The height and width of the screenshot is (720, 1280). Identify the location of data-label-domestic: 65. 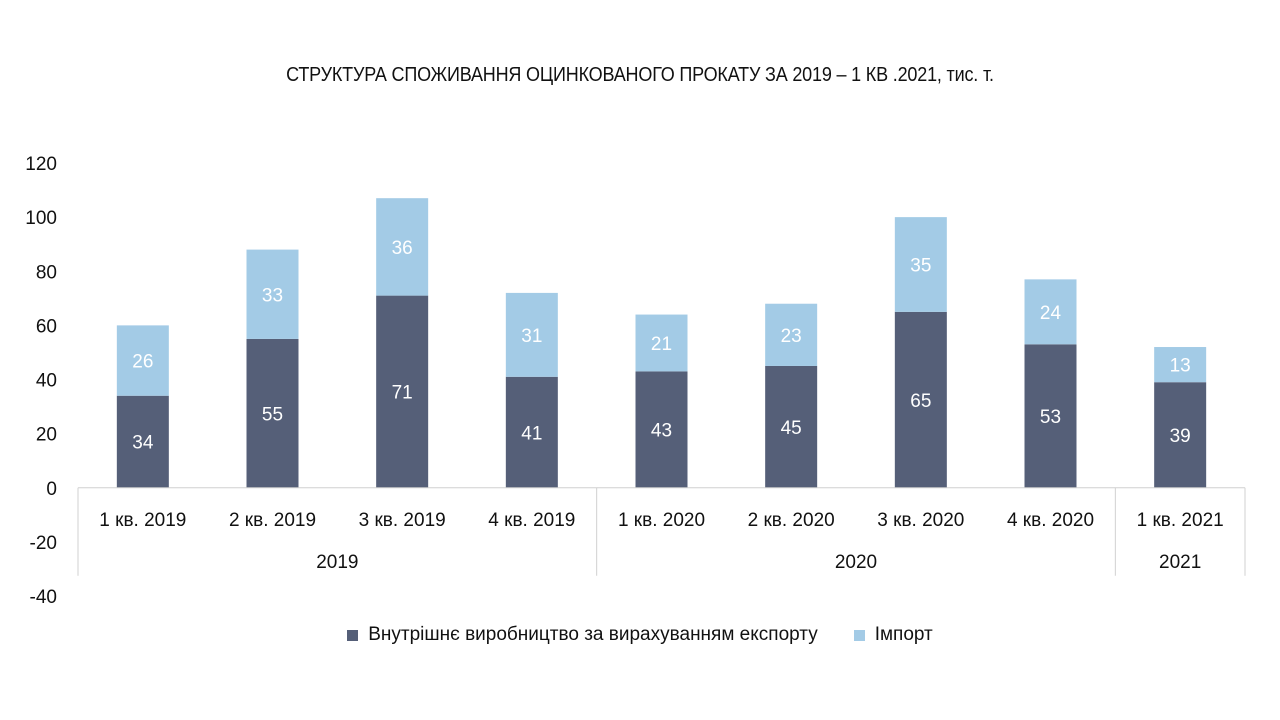
(920, 401).